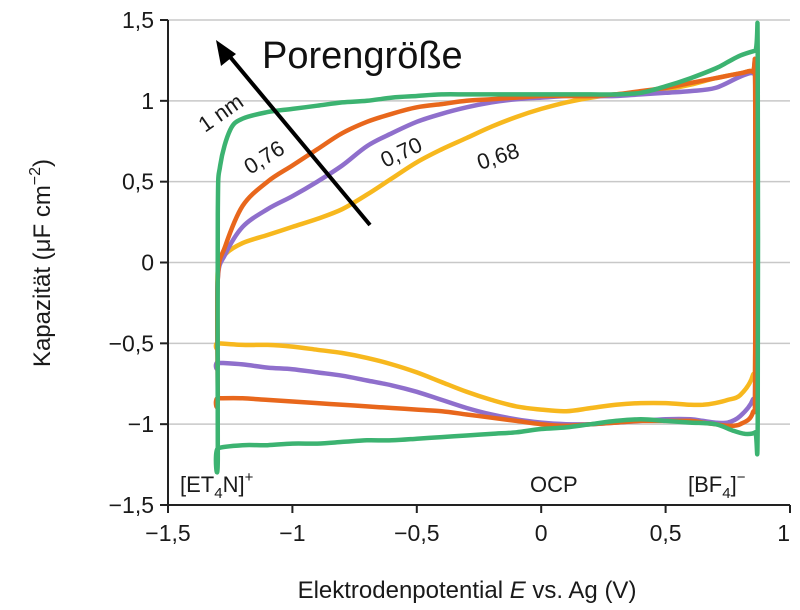 The height and width of the screenshot is (610, 800). Describe the element at coordinates (541, 533) in the screenshot. I see `x-tick-label: 0` at that location.